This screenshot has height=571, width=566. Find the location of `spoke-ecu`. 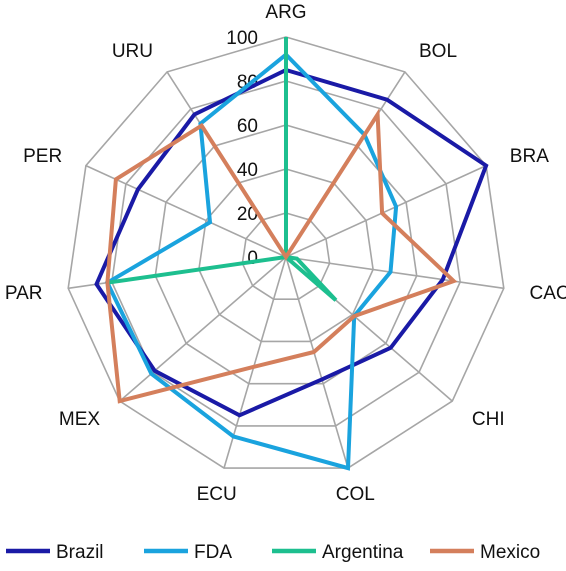

spoke-ecu is located at coordinates (255, 362).